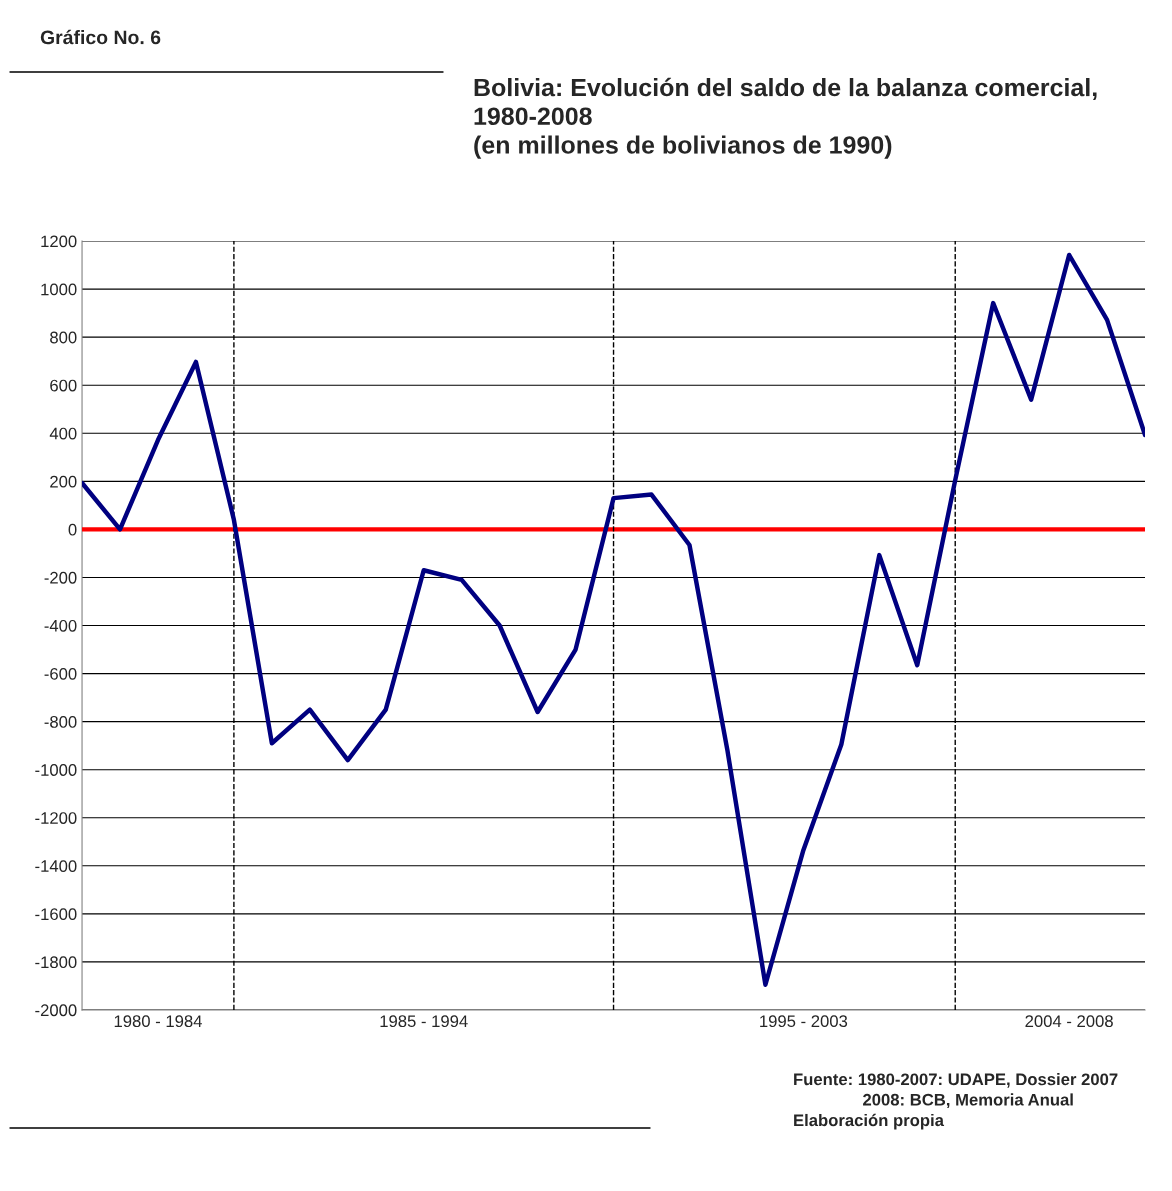 The width and height of the screenshot is (1172, 1191). I want to click on x-tick-label: 2004 - 2008, so click(1069, 1021).